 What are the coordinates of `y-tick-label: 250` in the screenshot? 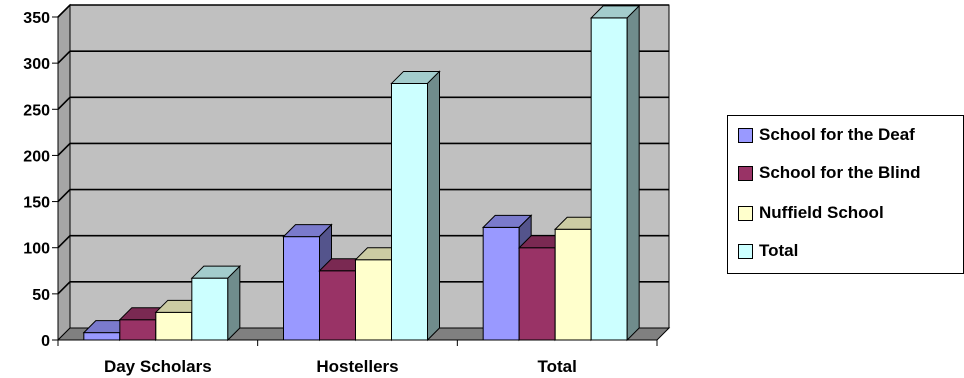 It's located at (36, 110).